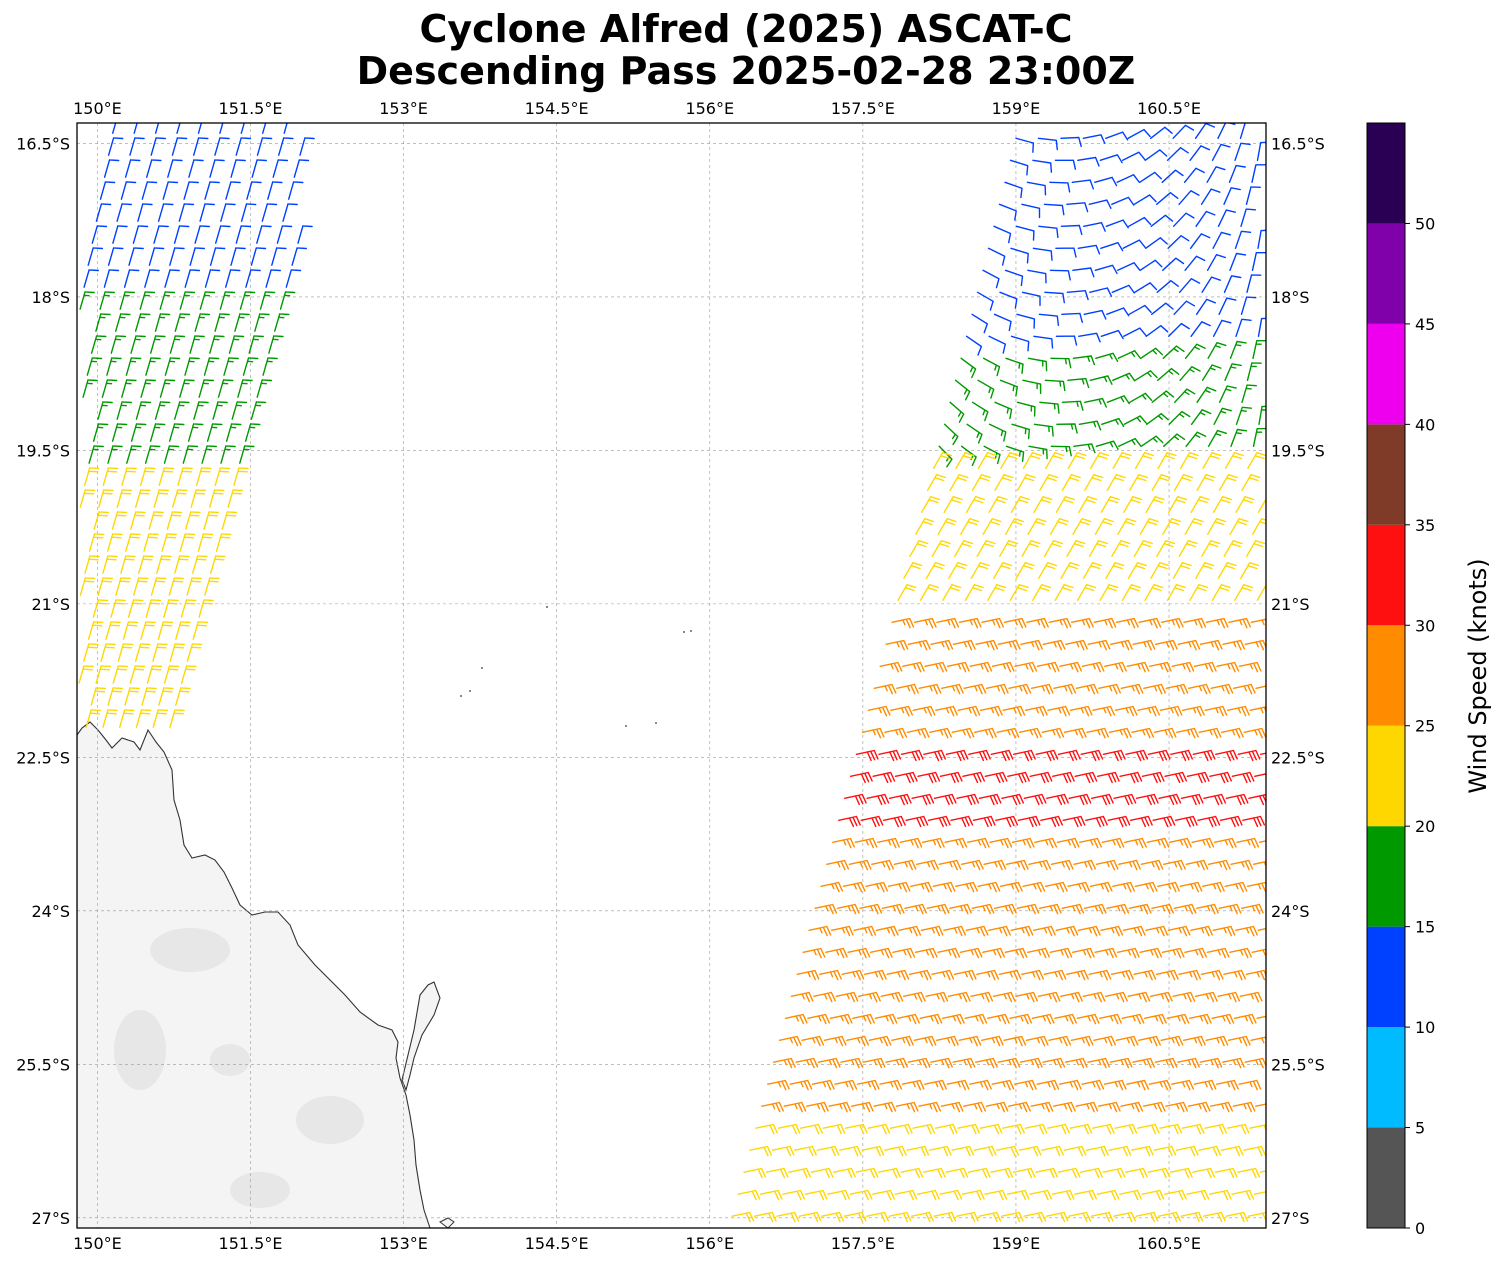  What do you see at coordinates (421, 1036) in the screenshot?
I see `fraser-island` at bounding box center [421, 1036].